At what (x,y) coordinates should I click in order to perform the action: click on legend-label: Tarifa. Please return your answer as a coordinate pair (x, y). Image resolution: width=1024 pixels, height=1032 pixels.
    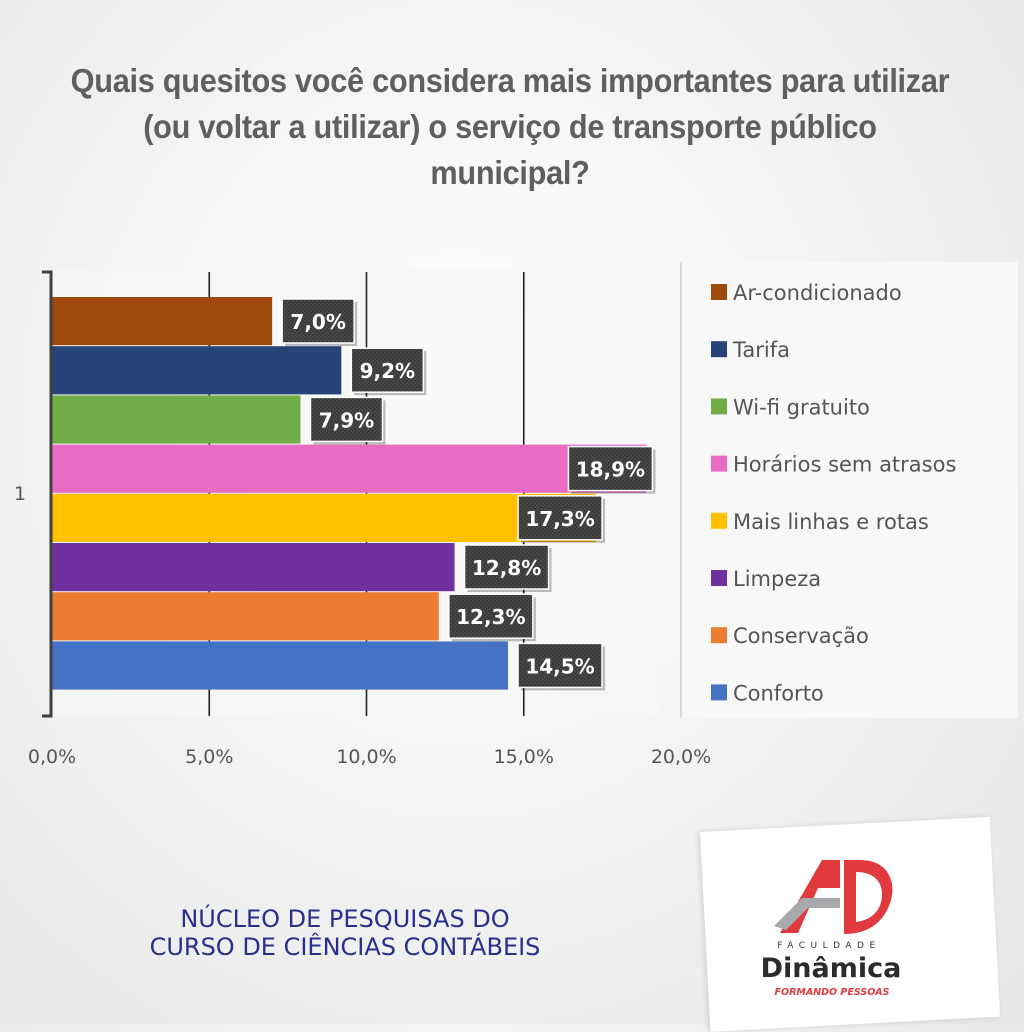
    Looking at the image, I should click on (761, 350).